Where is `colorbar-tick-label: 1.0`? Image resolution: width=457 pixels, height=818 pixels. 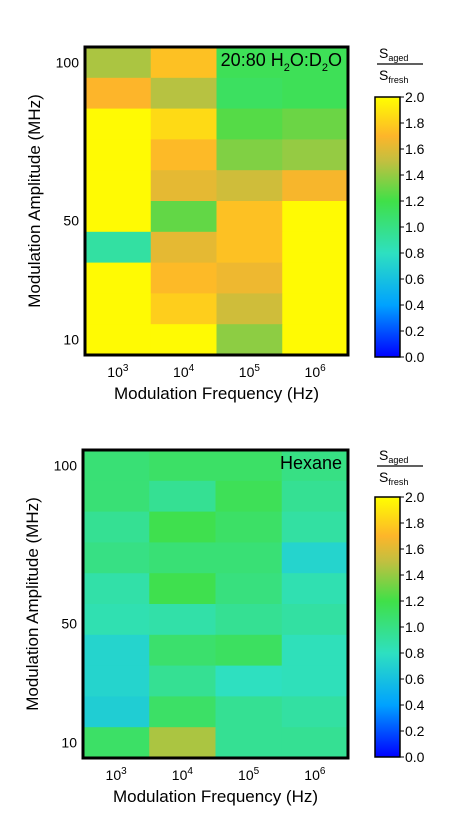
colorbar-tick-label: 1.0 is located at coordinates (415, 227).